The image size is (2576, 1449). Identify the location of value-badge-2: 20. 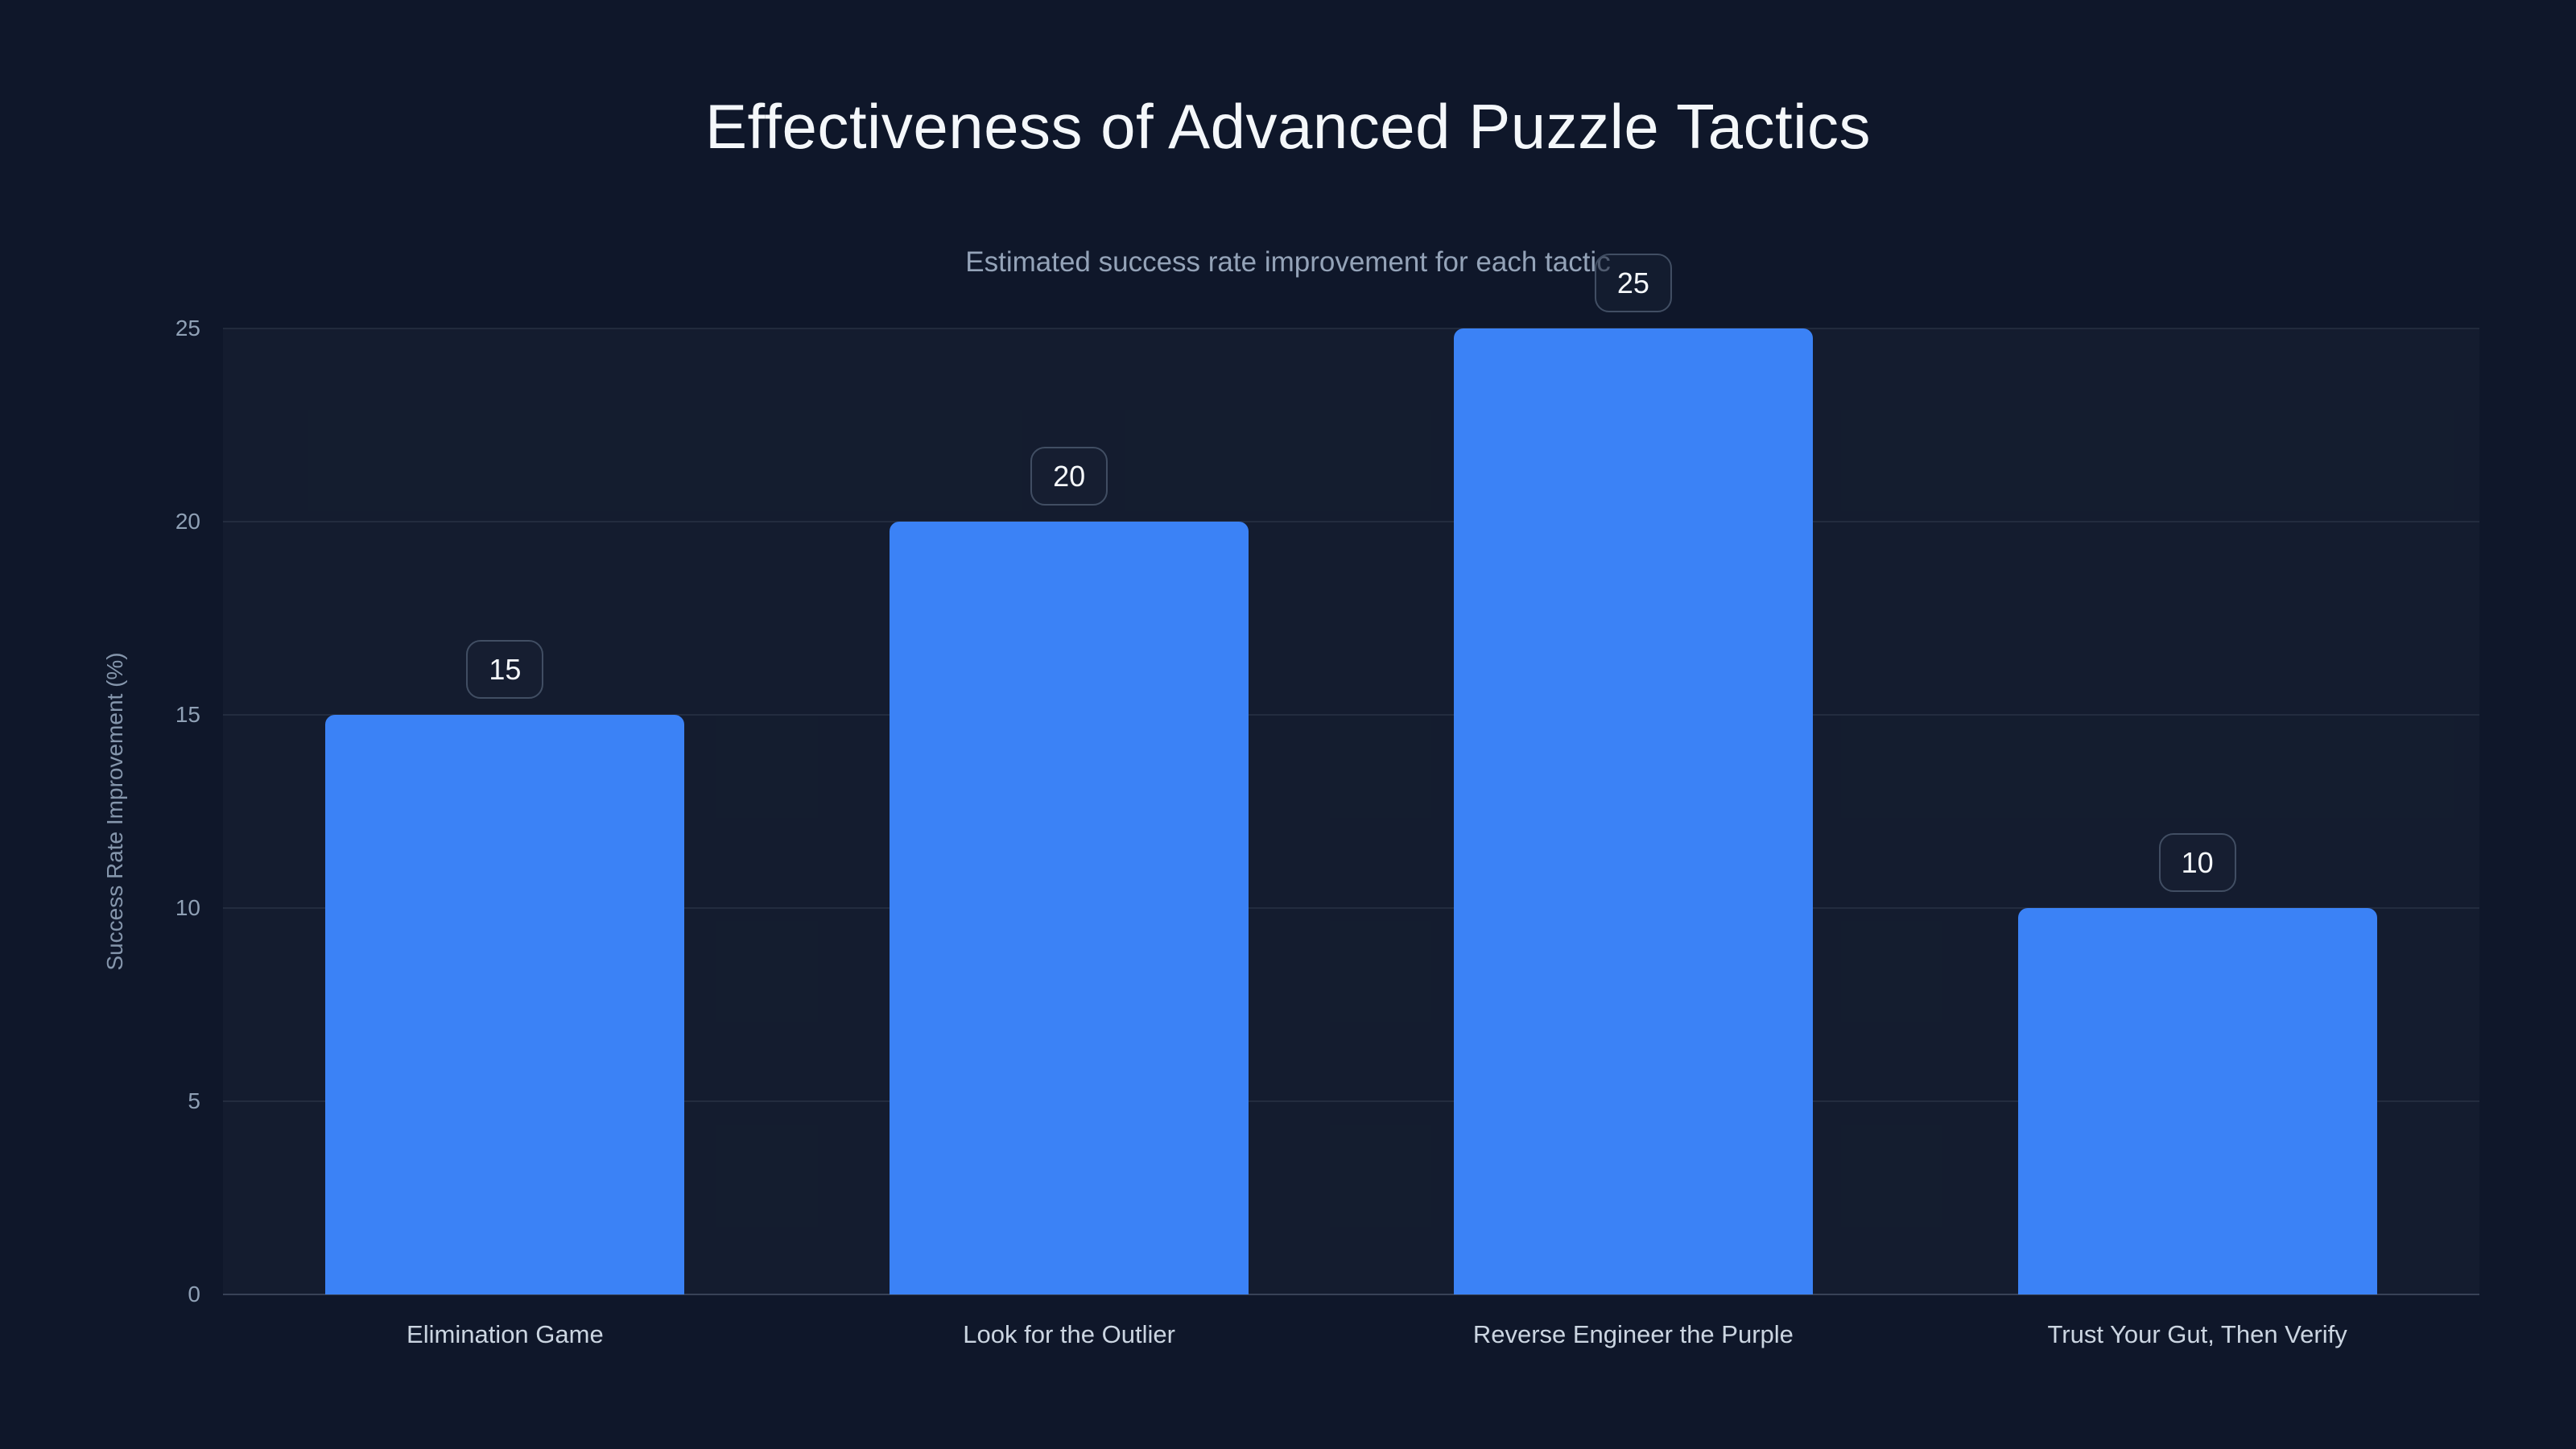
(1069, 476).